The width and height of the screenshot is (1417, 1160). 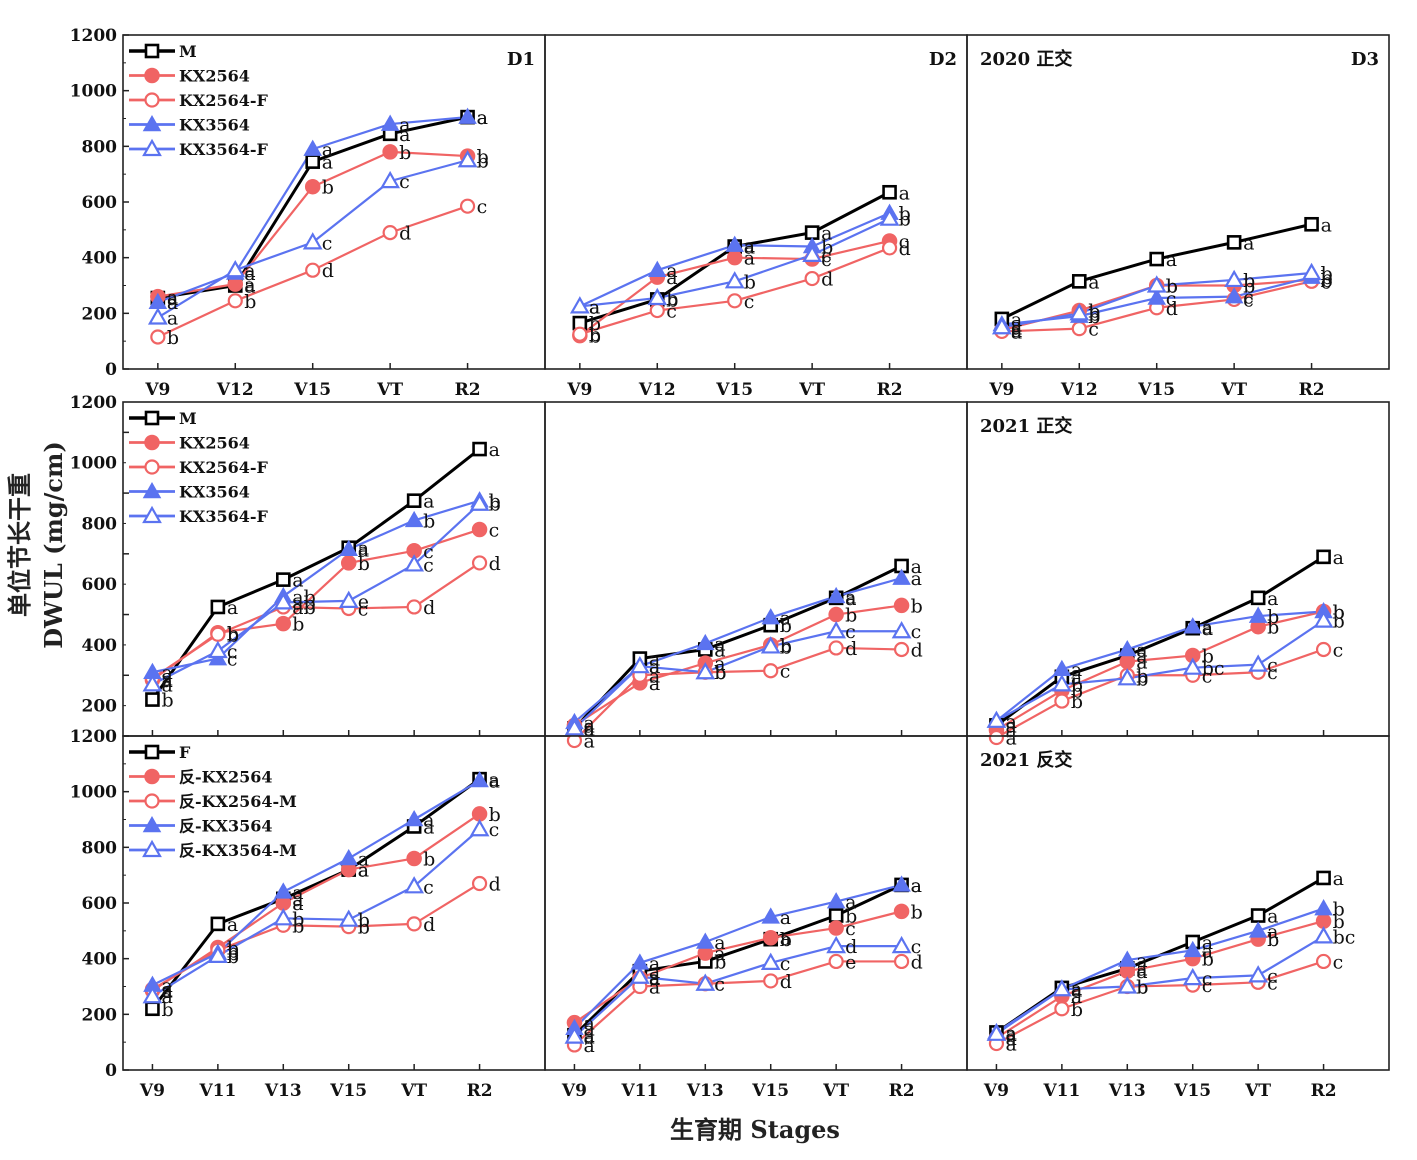 I want to click on y-tick-label: 1200, so click(x=93, y=737).